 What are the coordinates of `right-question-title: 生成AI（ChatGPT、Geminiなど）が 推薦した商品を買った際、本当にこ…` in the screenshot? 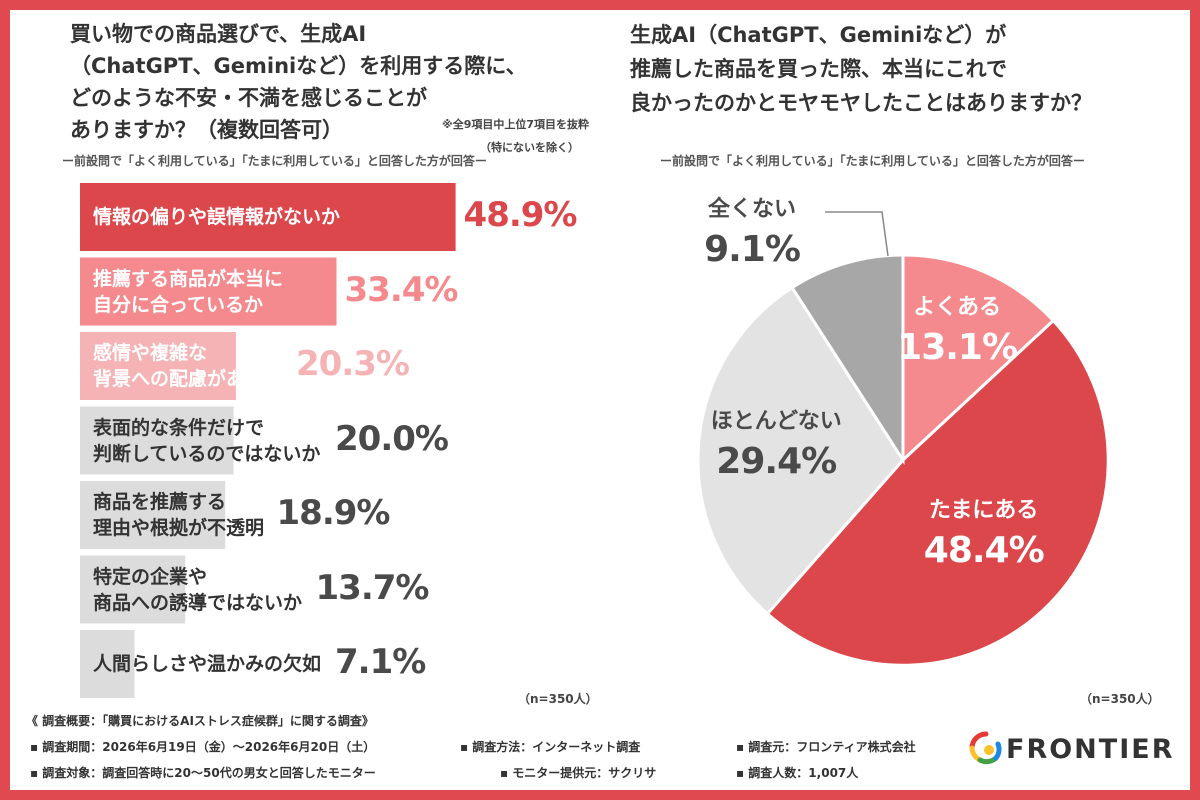 It's located at (900, 69).